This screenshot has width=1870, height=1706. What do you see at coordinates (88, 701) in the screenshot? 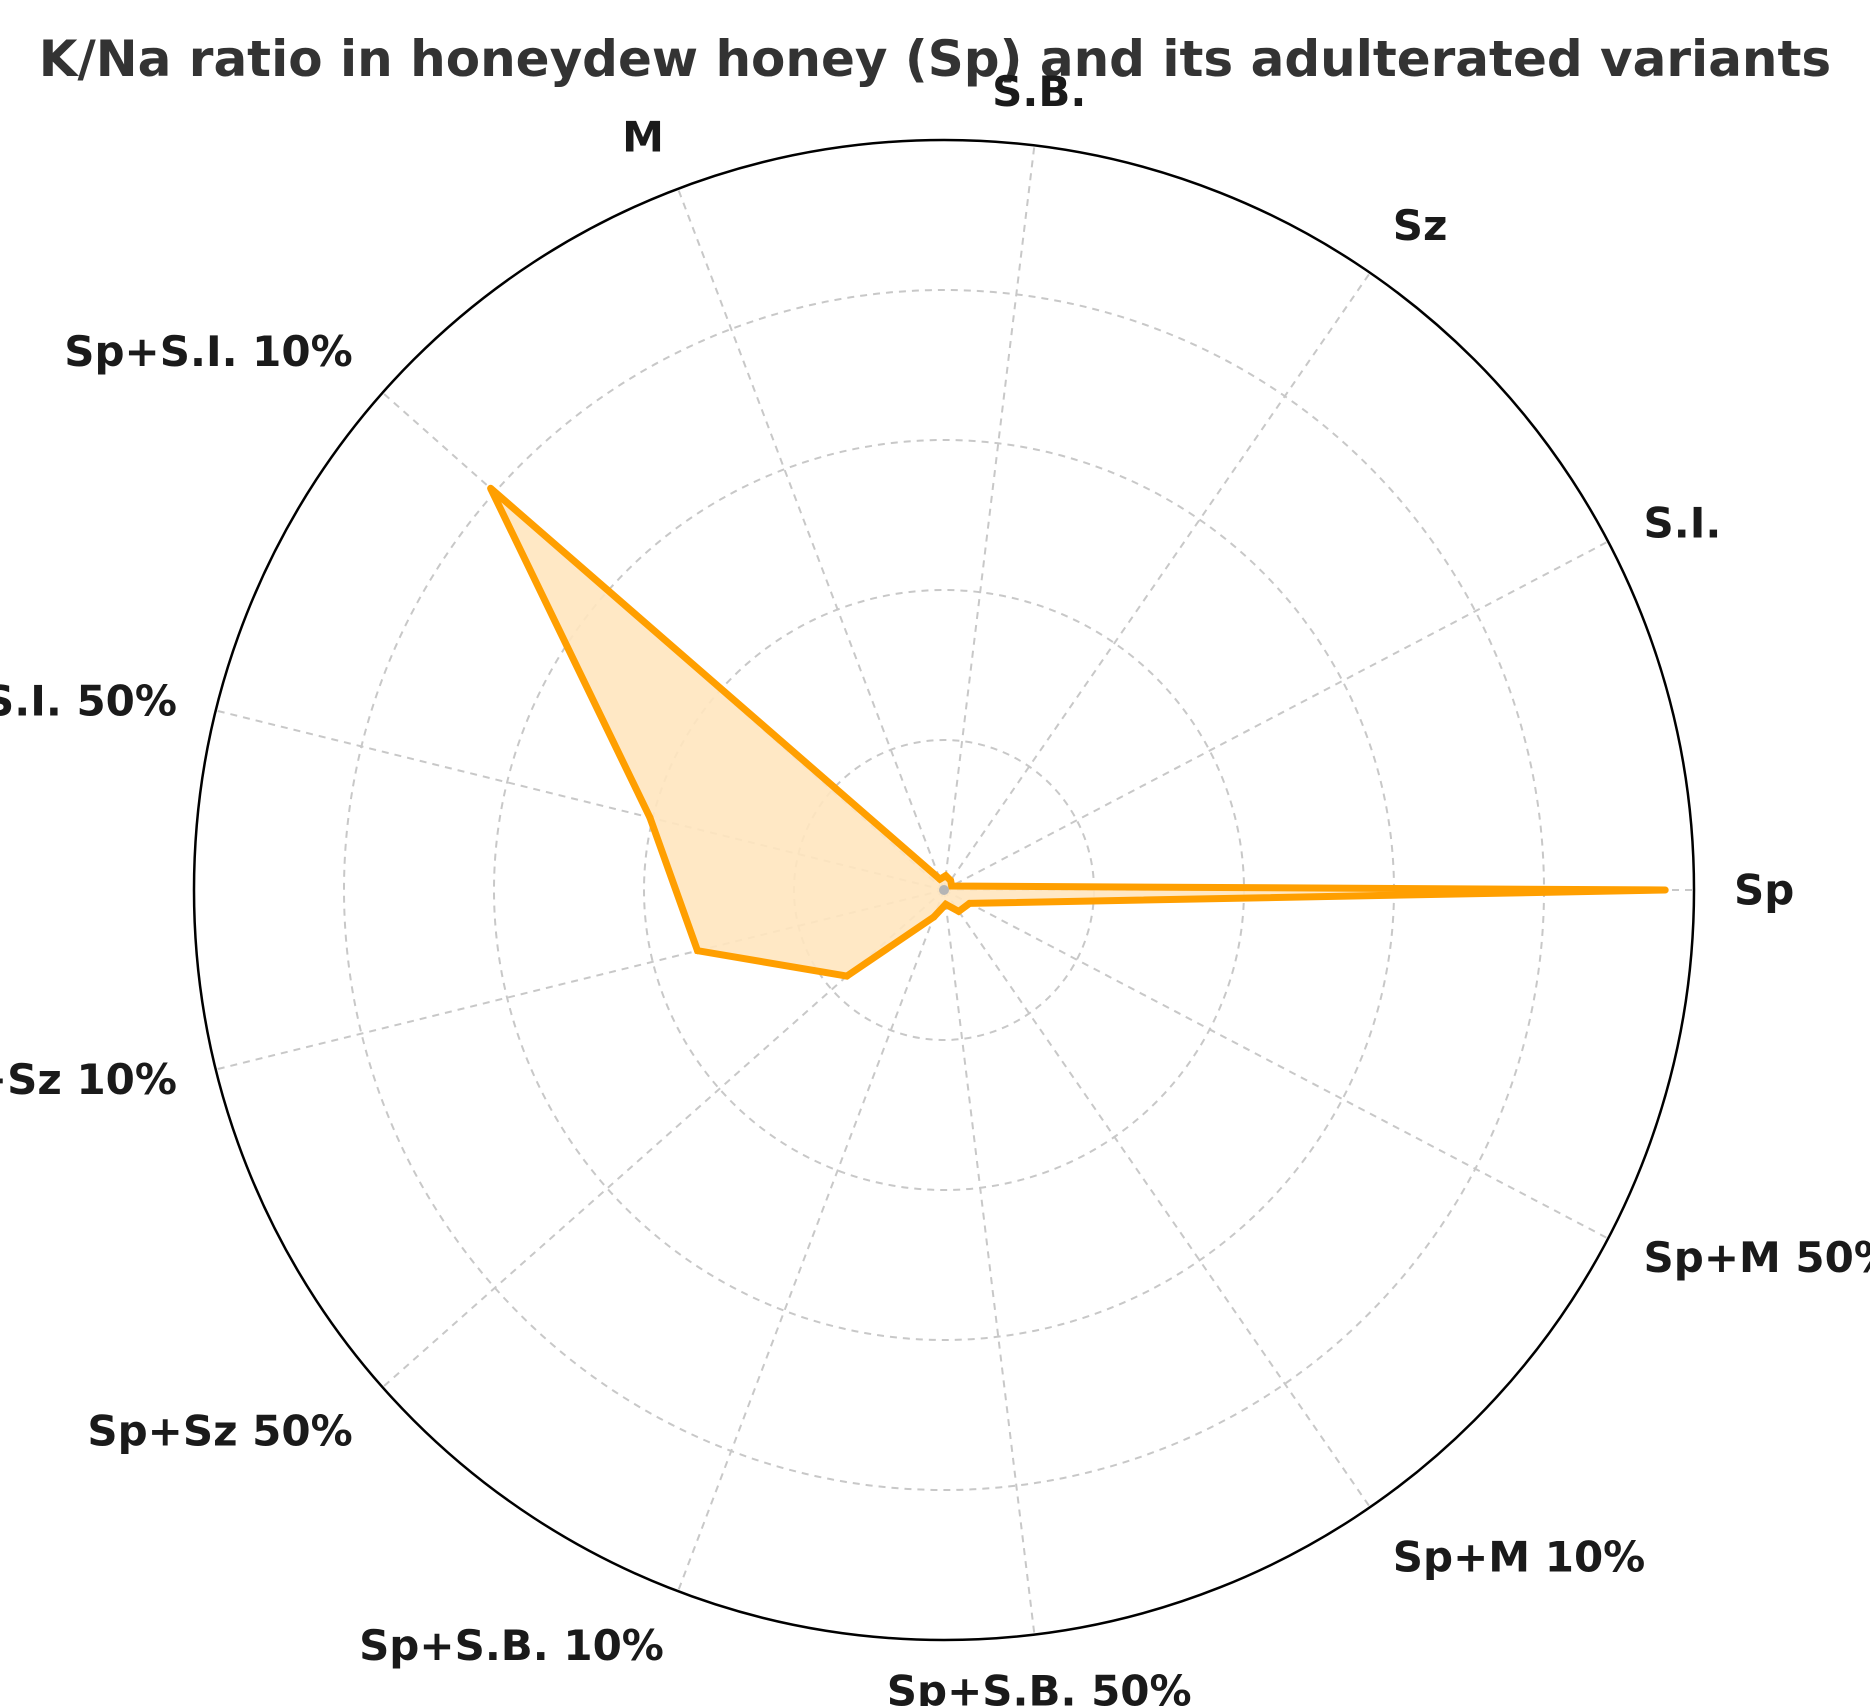
I see `axis-label: Sp+S.I. 50%` at bounding box center [88, 701].